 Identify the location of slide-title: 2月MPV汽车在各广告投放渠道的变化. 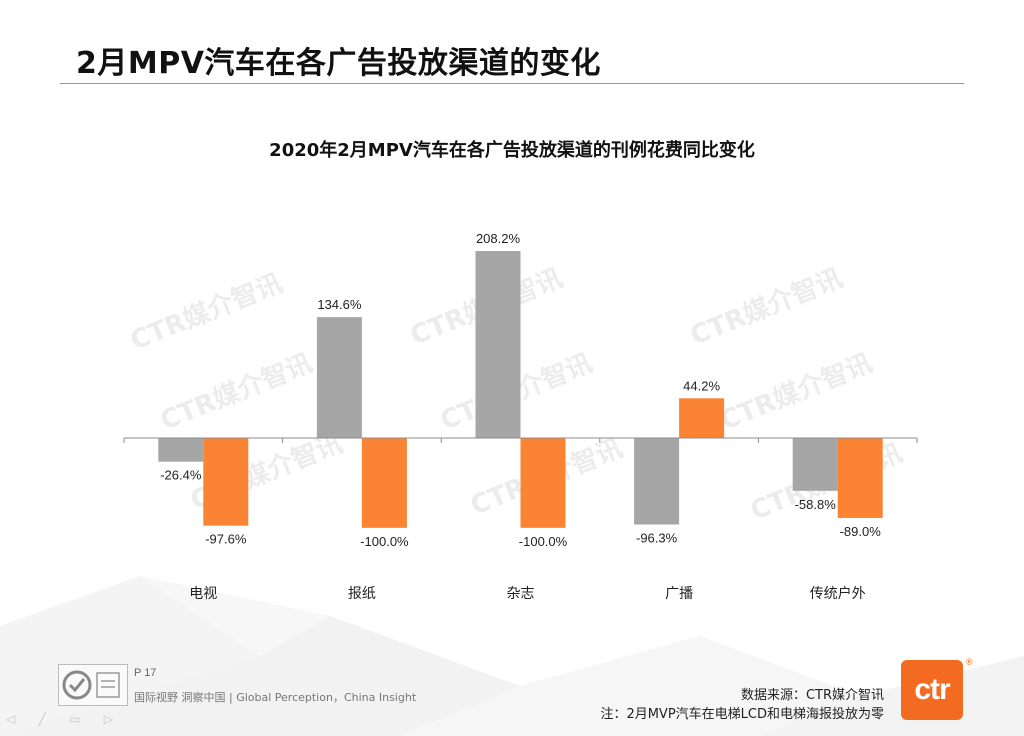
(338, 63).